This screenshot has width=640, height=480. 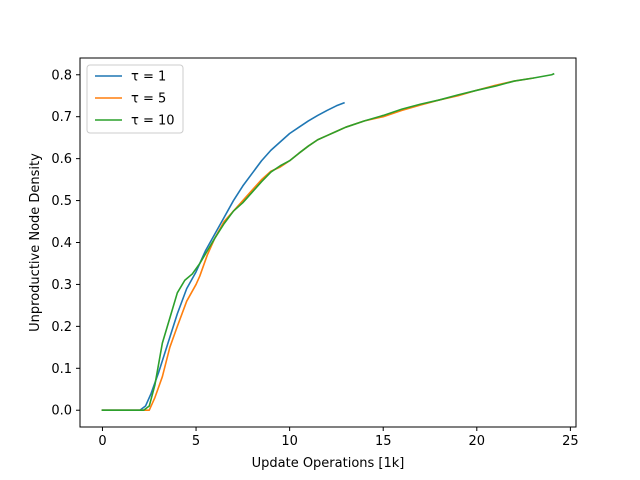 I want to click on x-tick-label: 10, so click(x=289, y=441).